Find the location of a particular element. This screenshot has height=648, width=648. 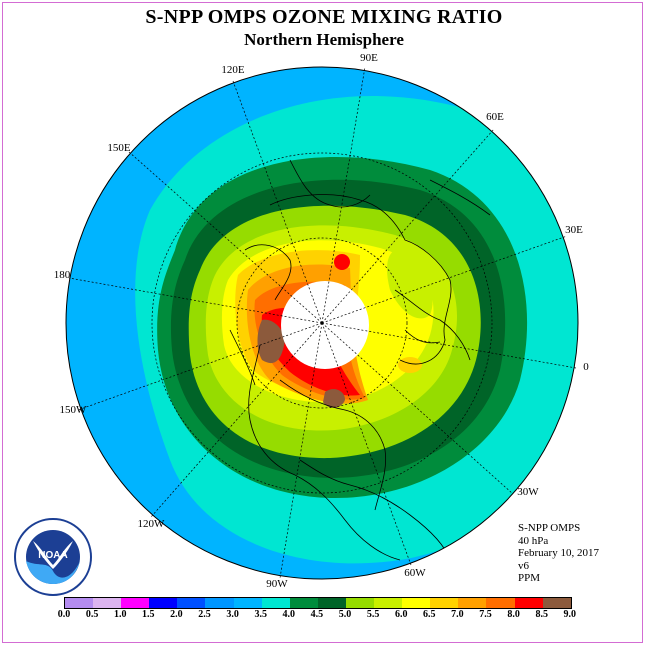

colorbar-tick-label: 9.0 is located at coordinates (570, 614).